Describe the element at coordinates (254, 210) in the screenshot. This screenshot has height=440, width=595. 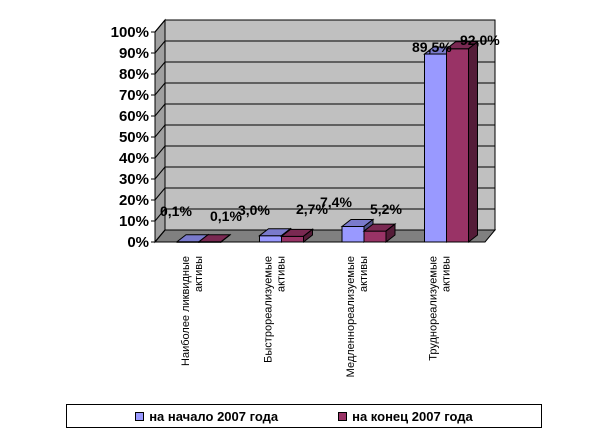
I see `data-label: 3,0%` at that location.